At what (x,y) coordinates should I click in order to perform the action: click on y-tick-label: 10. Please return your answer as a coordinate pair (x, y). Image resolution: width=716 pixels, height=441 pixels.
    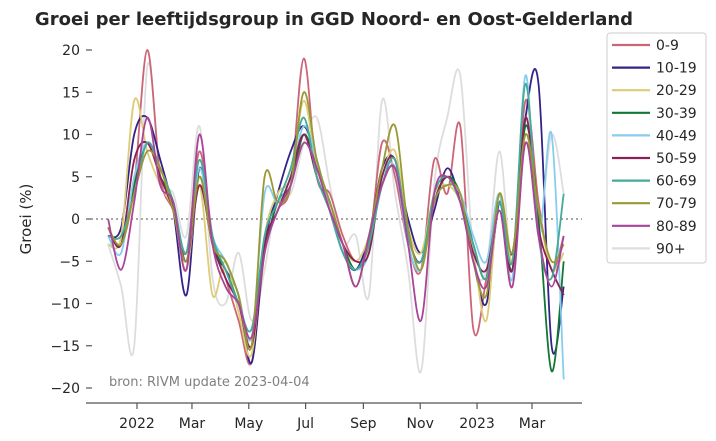
    Looking at the image, I should click on (71, 136).